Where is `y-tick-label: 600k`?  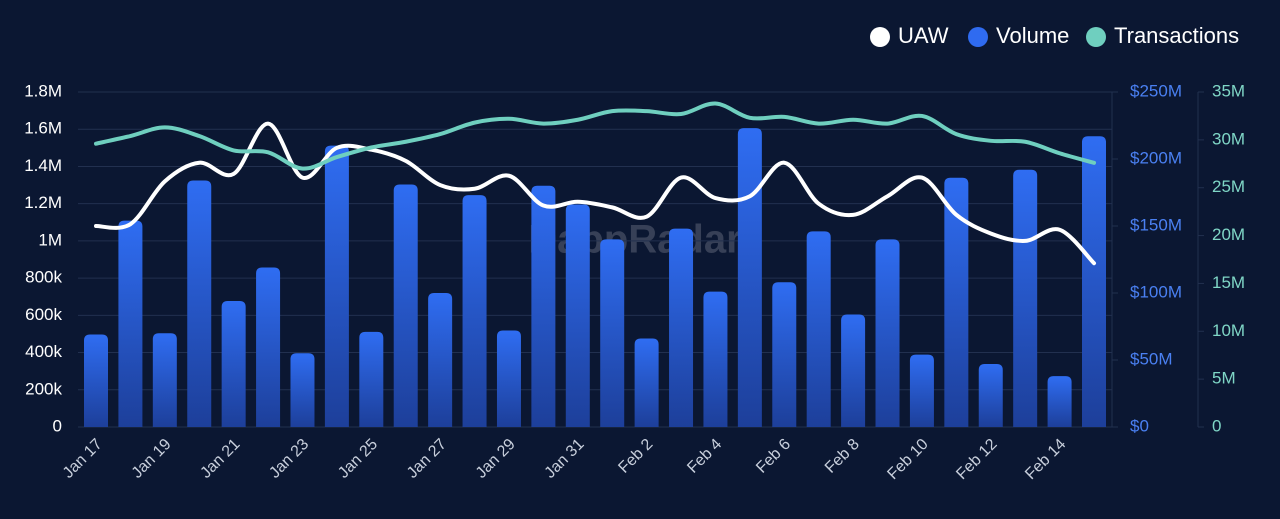
y-tick-label: 600k is located at coordinates (43, 314).